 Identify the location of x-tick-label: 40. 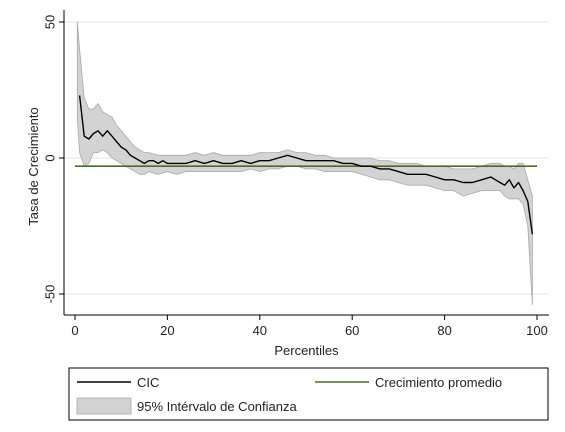
(260, 330).